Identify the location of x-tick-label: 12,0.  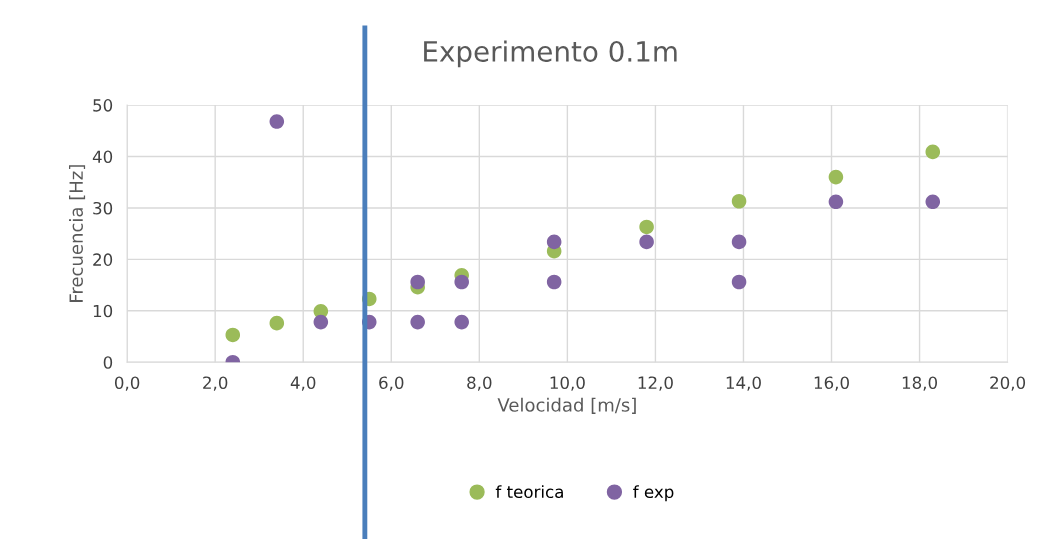
(655, 383).